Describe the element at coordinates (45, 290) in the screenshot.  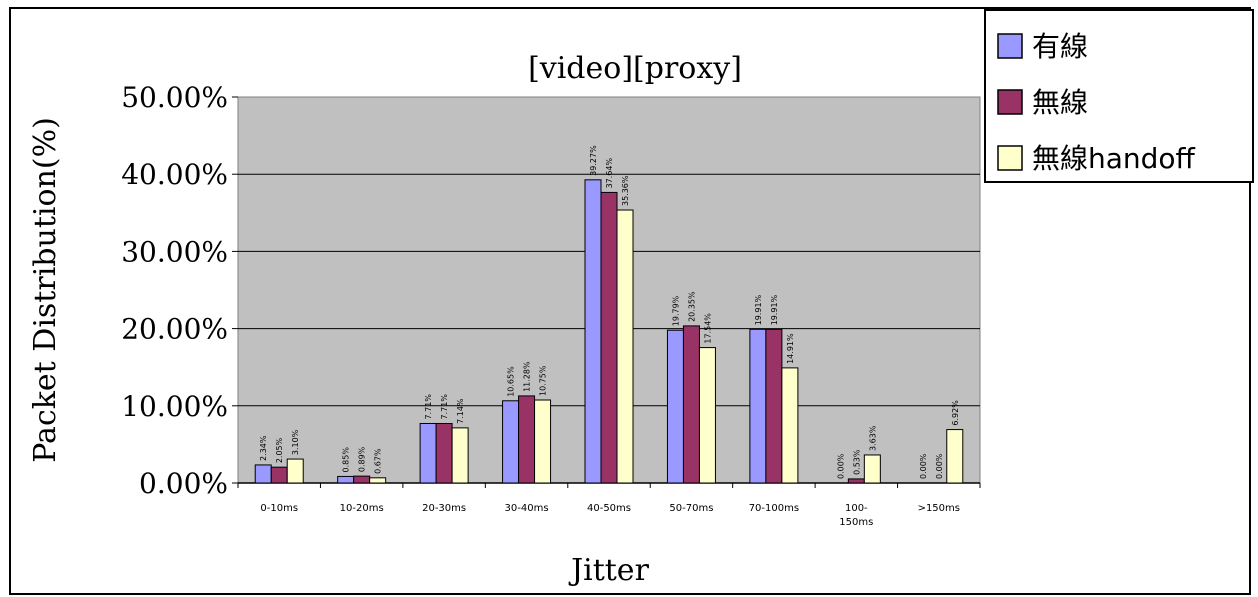
I see `y-axis-title: Packet Distribution(%)` at that location.